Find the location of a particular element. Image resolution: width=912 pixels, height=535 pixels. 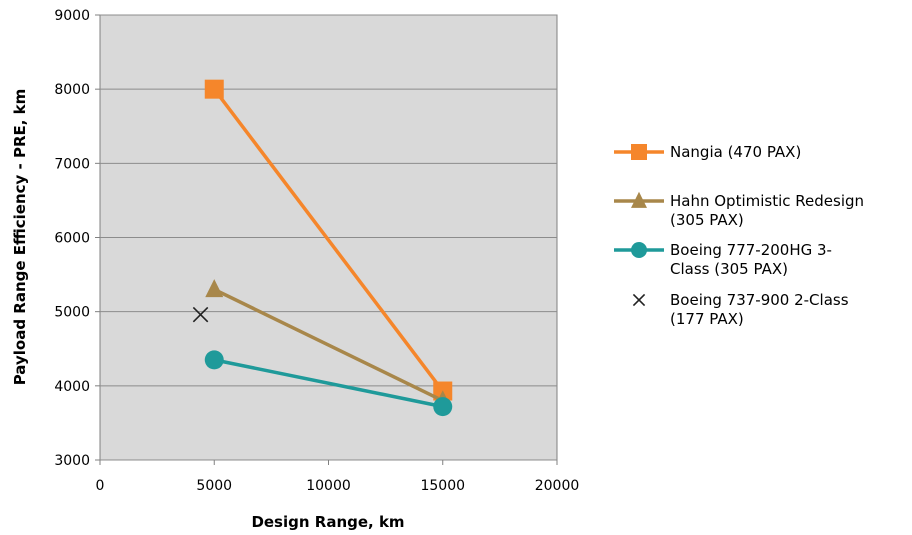

legend-label: Nangia (470 PAX) is located at coordinates (735, 152).